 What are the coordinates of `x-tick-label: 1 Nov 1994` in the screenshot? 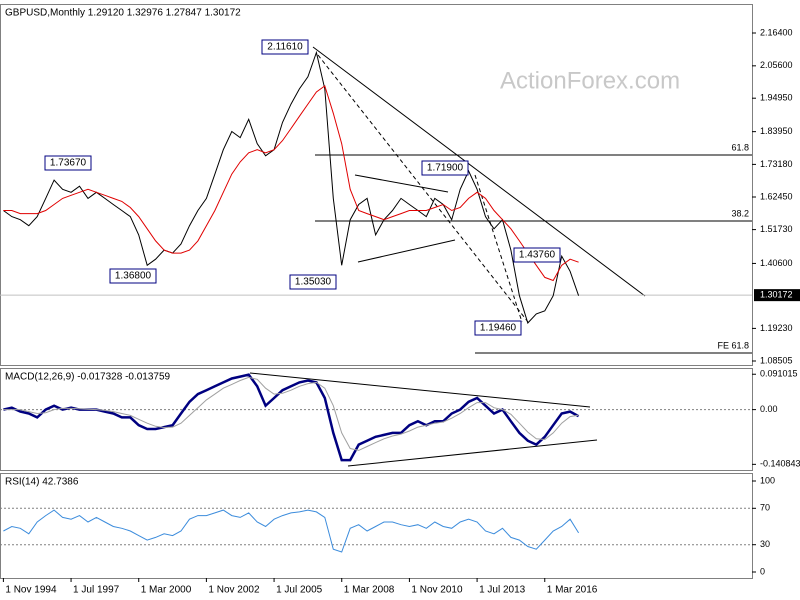 It's located at (31, 590).